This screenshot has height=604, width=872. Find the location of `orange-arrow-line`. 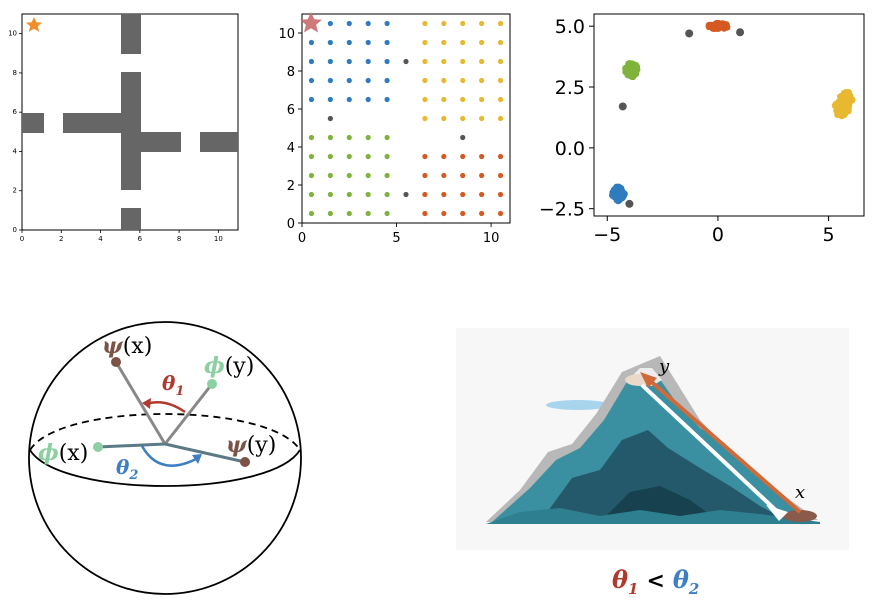

orange-arrow-line is located at coordinates (723, 445).